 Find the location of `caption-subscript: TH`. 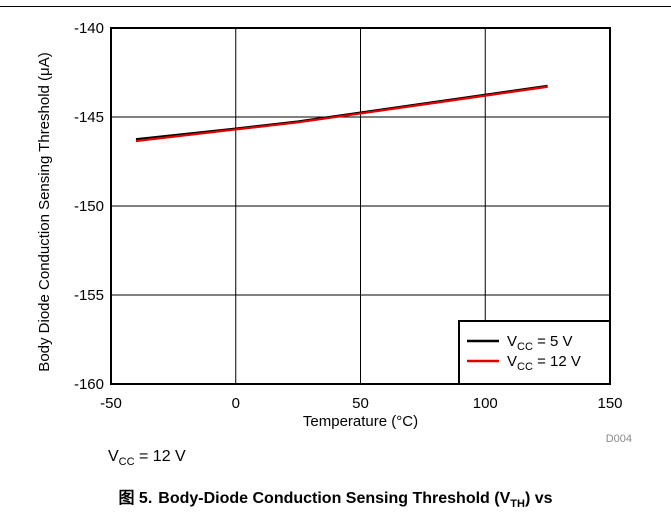

caption-subscript: TH is located at coordinates (517, 504).